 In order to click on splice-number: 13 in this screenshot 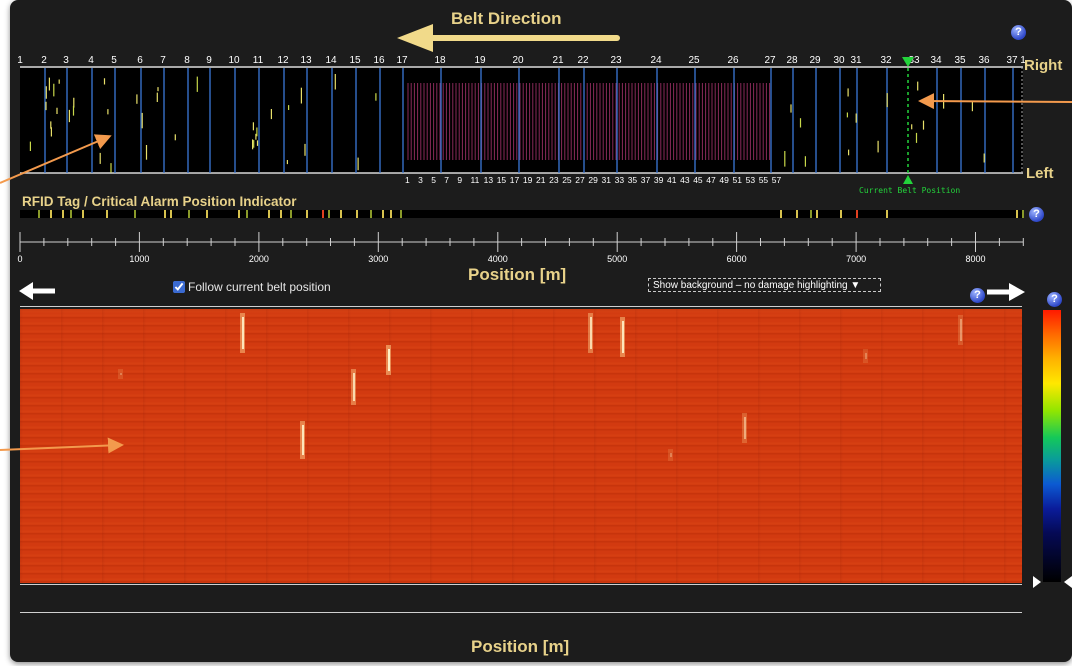, I will do `click(489, 180)`.